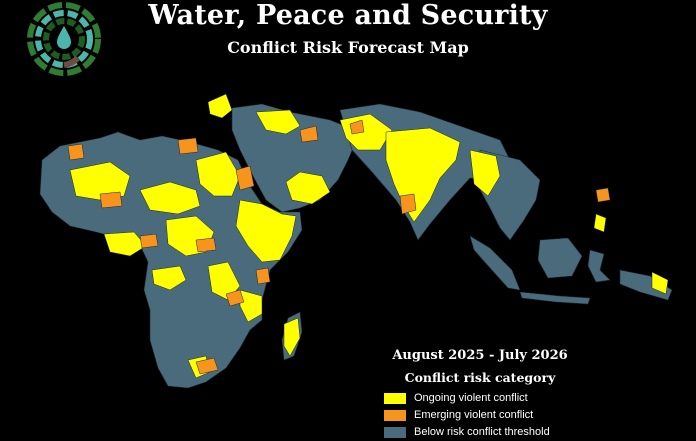 This screenshot has height=441, width=696. What do you see at coordinates (471, 398) in the screenshot?
I see `legend-label: Ongoing violent conflict` at bounding box center [471, 398].